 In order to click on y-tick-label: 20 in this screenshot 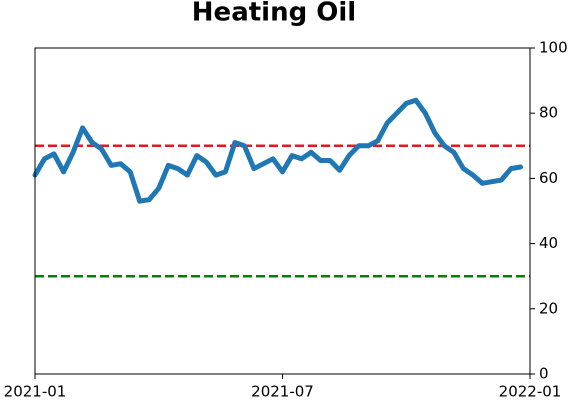, I will do `click(548, 308)`.